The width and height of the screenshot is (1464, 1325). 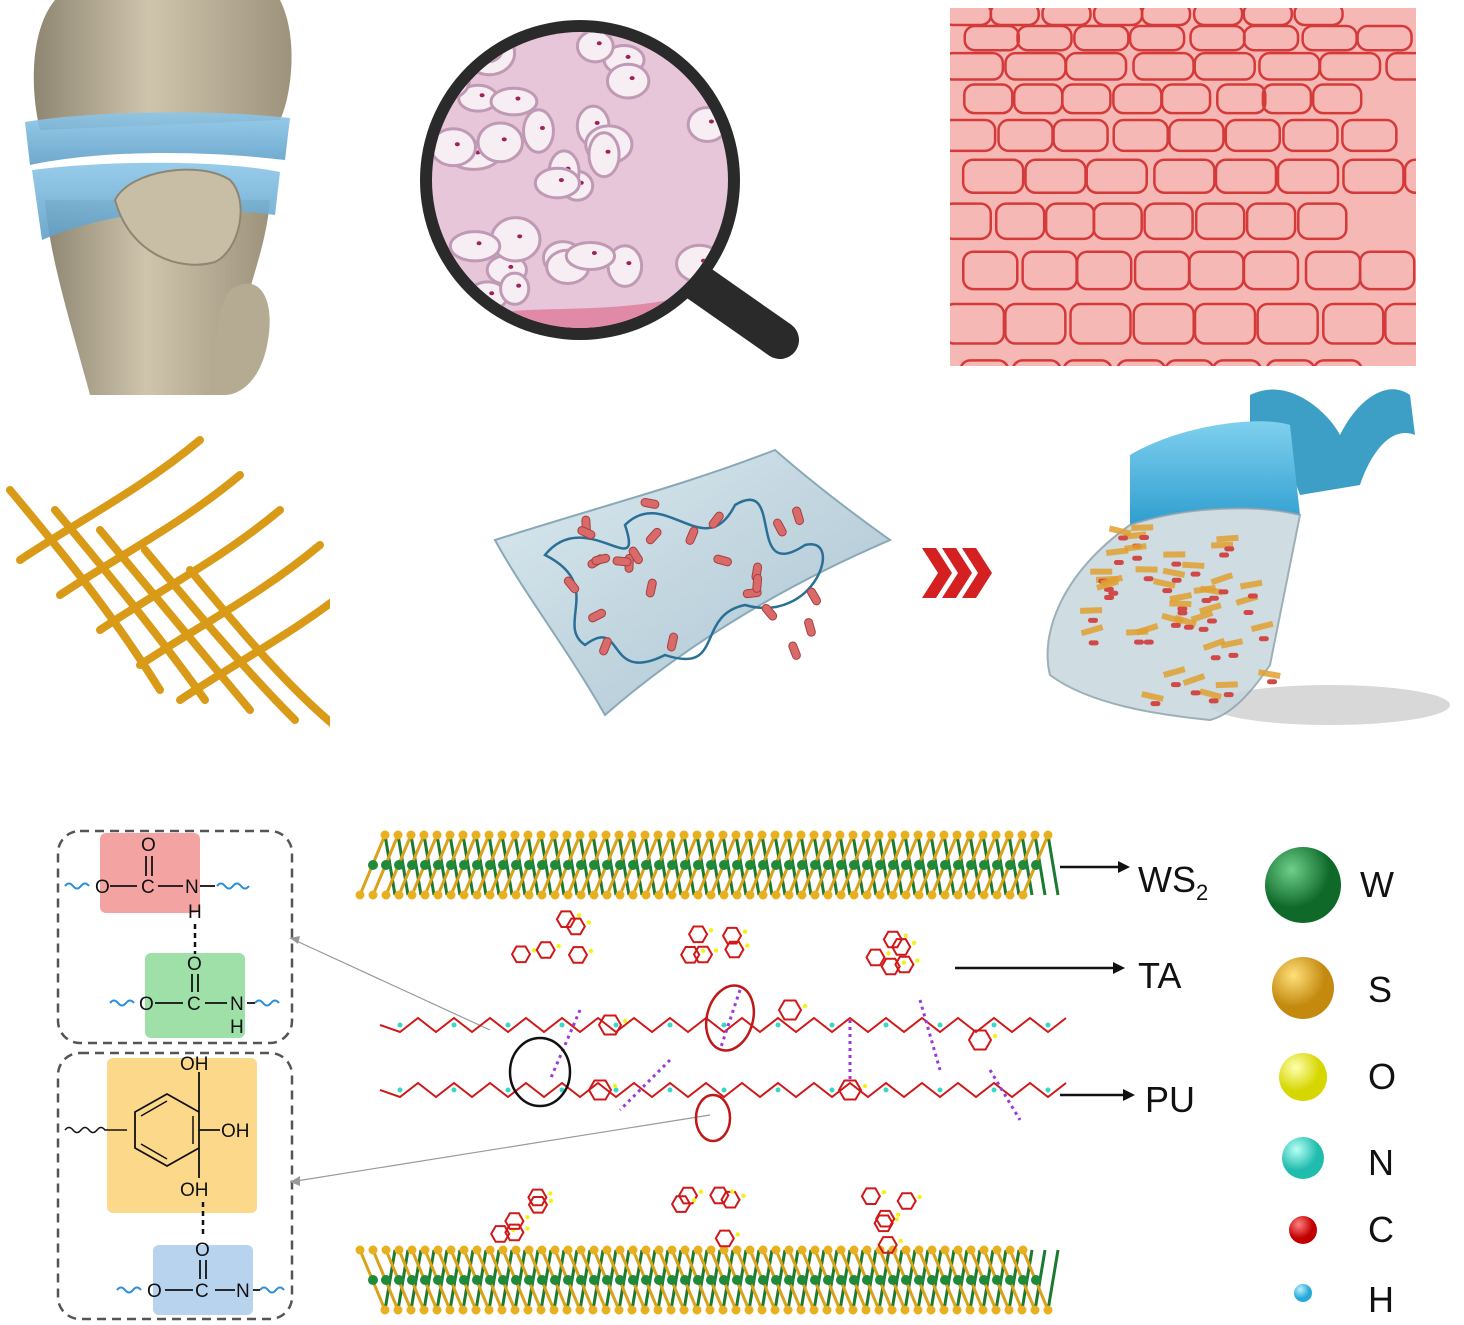 I want to click on svg-text: OH, so click(x=194, y=1190).